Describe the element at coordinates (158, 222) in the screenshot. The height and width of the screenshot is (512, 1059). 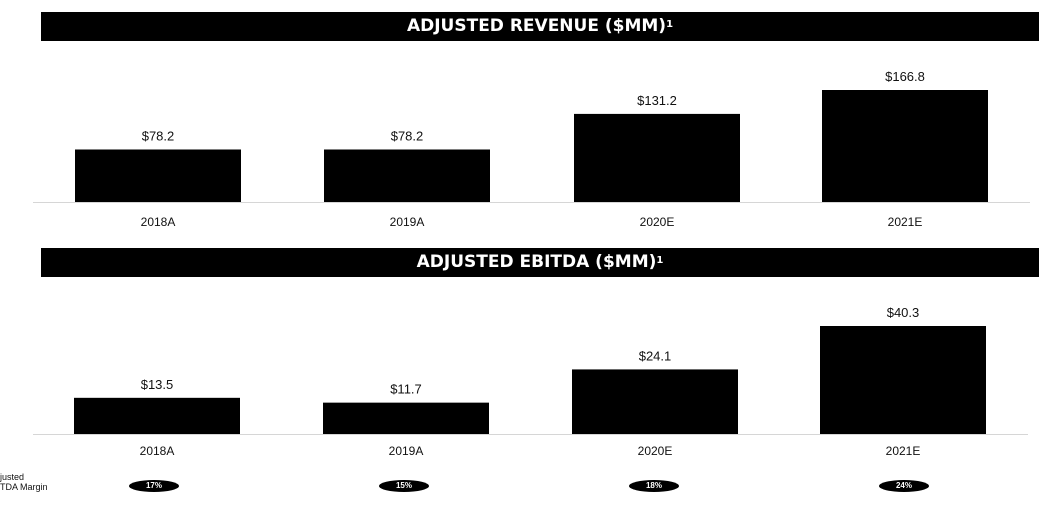
I see `revenue-category-label: 2018A` at that location.